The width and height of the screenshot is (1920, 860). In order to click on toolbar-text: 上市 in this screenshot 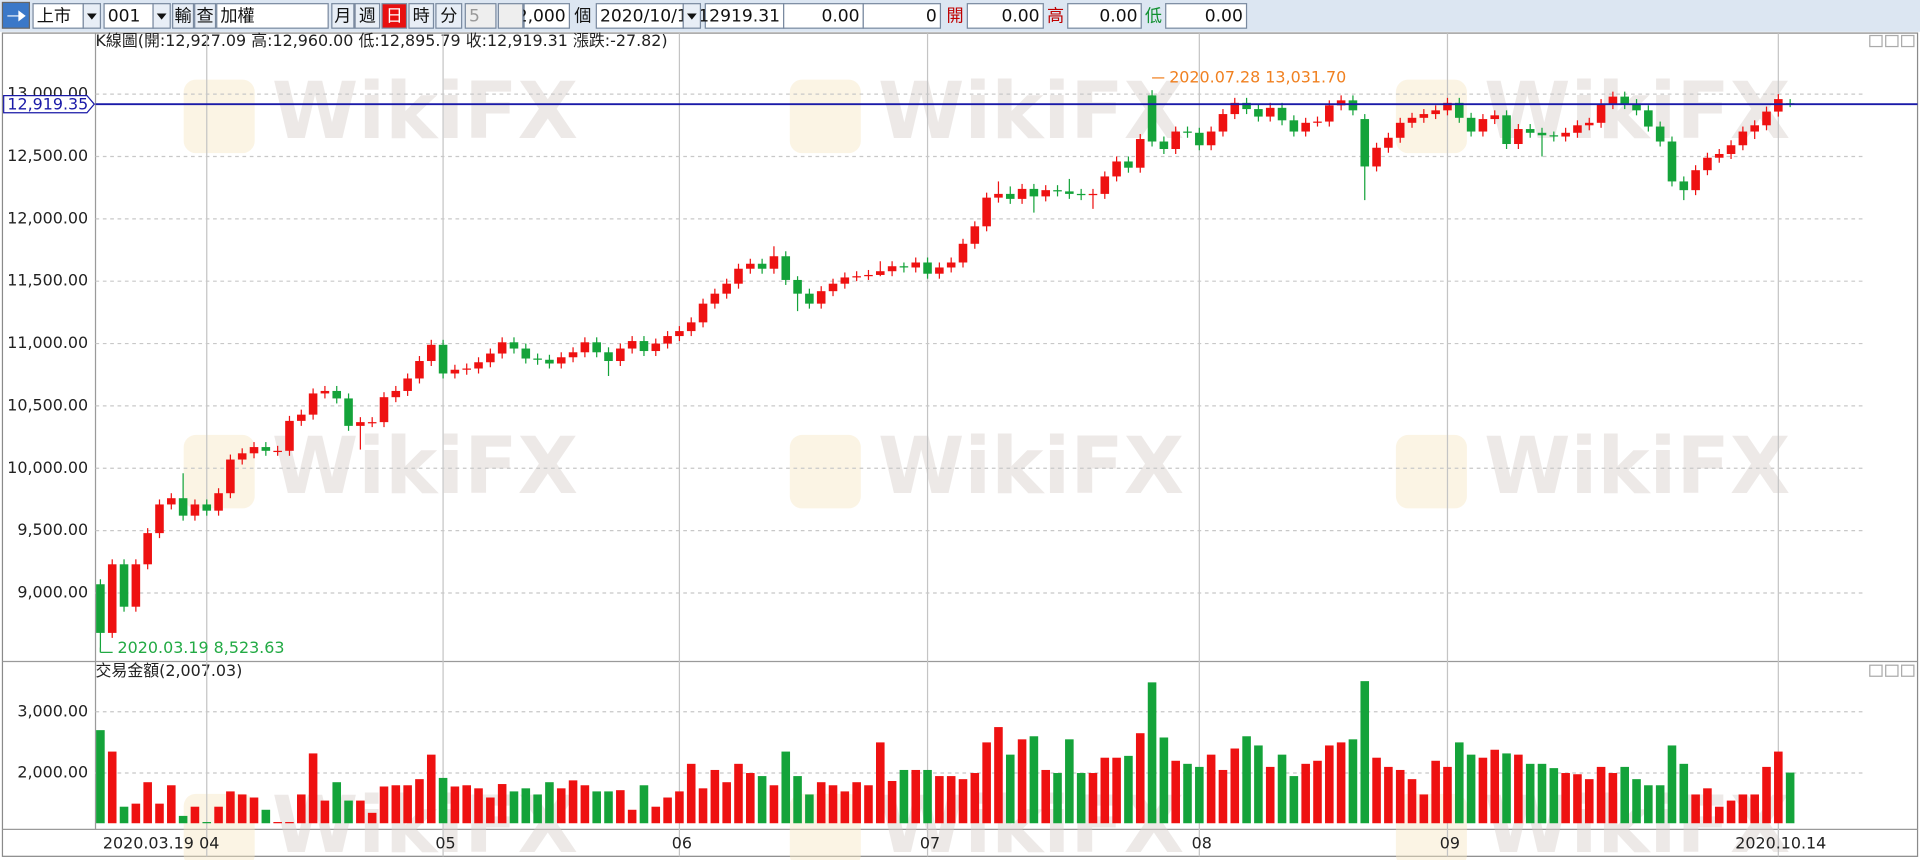, I will do `click(54, 17)`.